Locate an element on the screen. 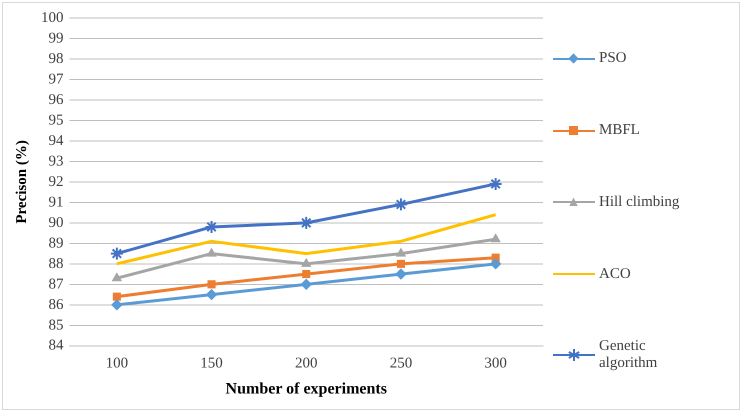 Image resolution: width=742 pixels, height=412 pixels. y-tick-label: 87 is located at coordinates (56, 284).